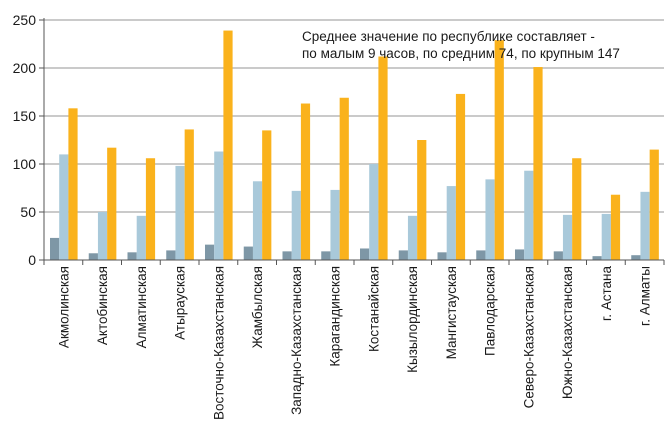  What do you see at coordinates (218, 343) in the screenshot?
I see `x-category-label: Восточно-Казахстанская` at bounding box center [218, 343].